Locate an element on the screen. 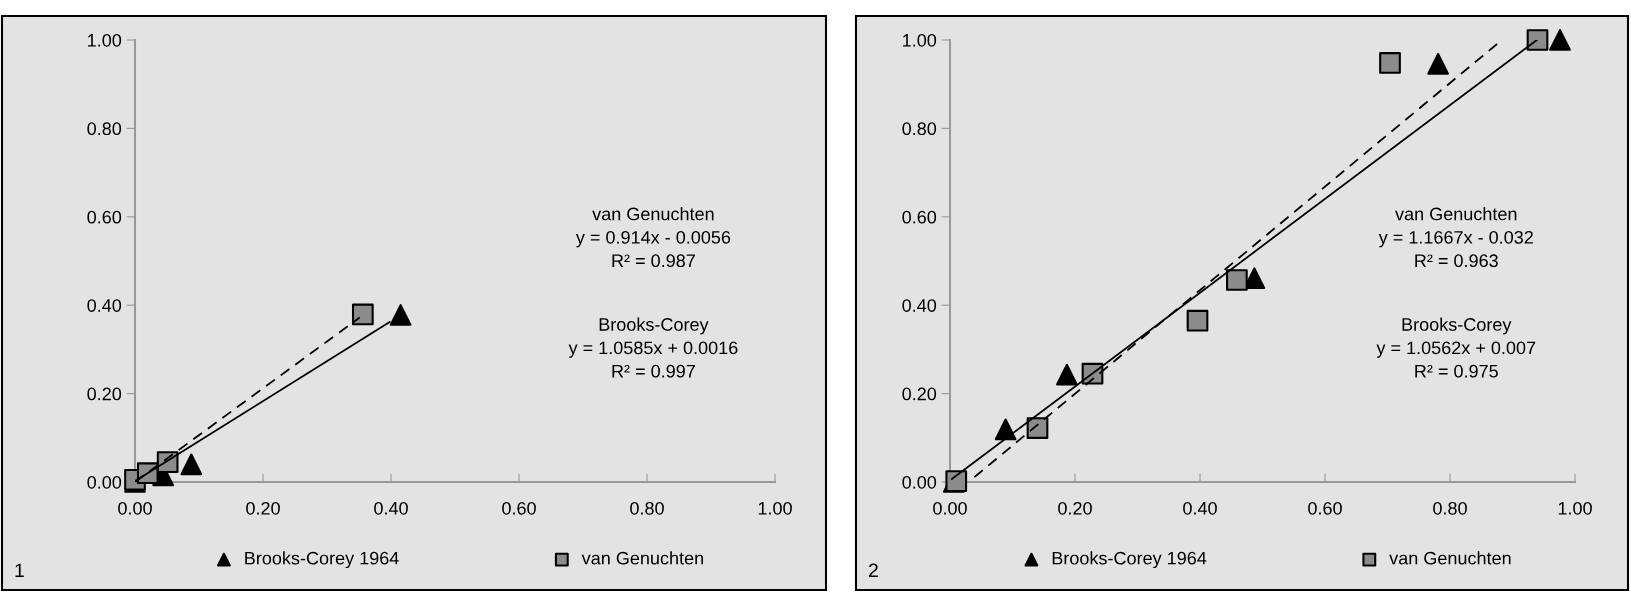  text: 1 is located at coordinates (19, 570).